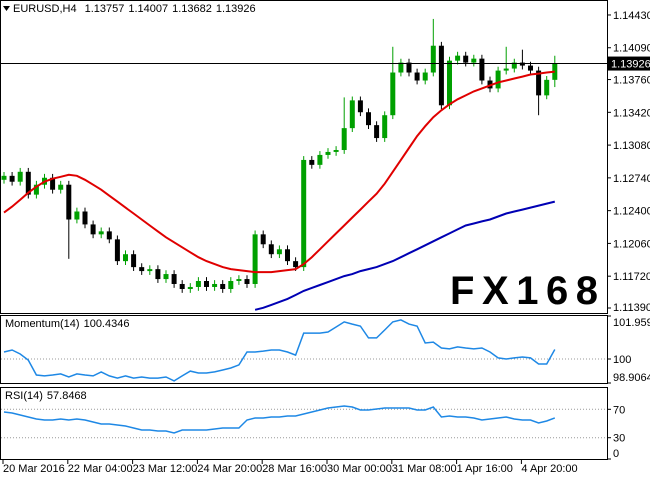  Describe the element at coordinates (24, 396) in the screenshot. I see `indicator-name: RSI(14)` at that location.